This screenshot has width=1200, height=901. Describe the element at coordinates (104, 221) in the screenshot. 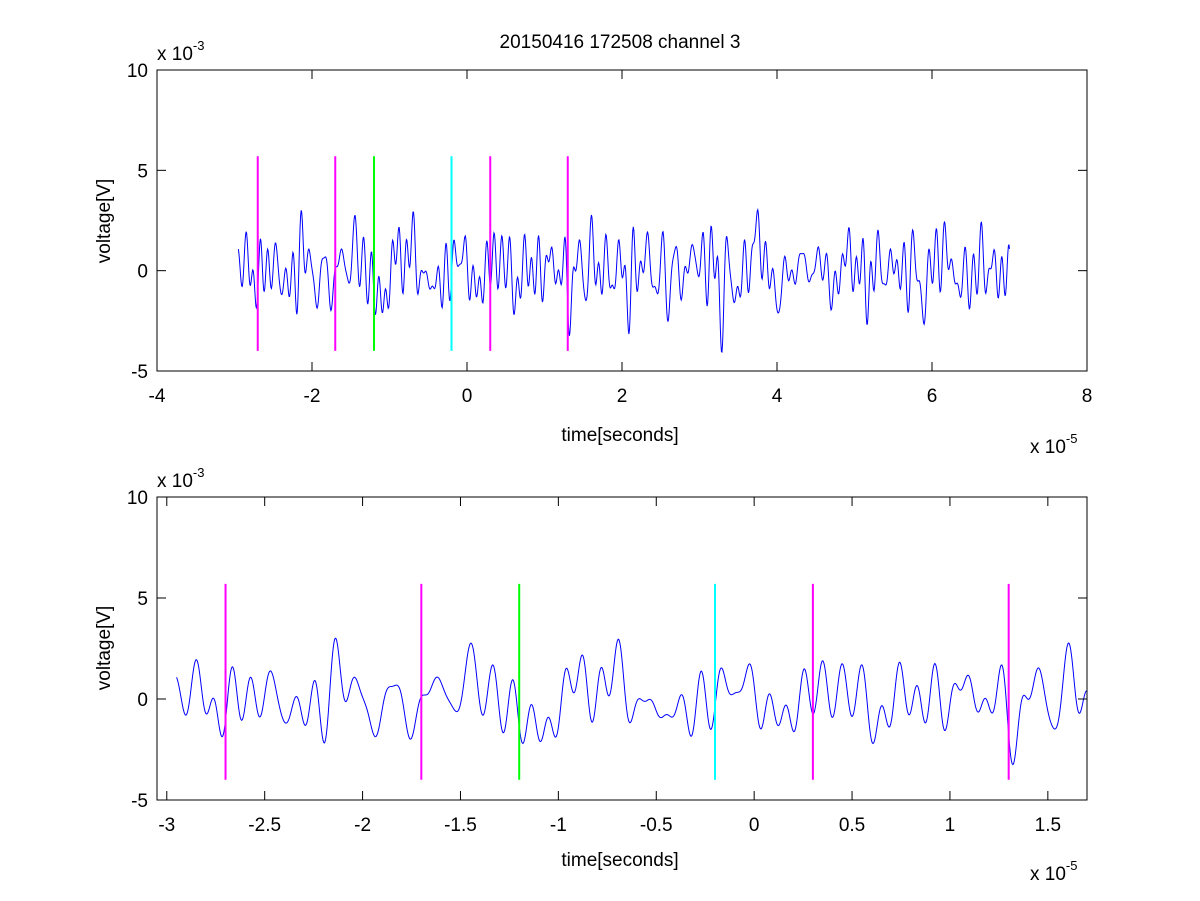

I see `top-plot-ylabel: voltage[V]` at that location.